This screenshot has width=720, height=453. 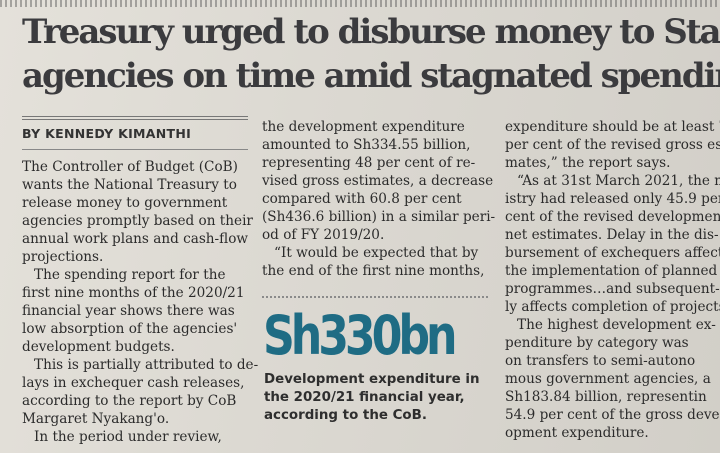 I want to click on text-line: projections., so click(x=63, y=257).